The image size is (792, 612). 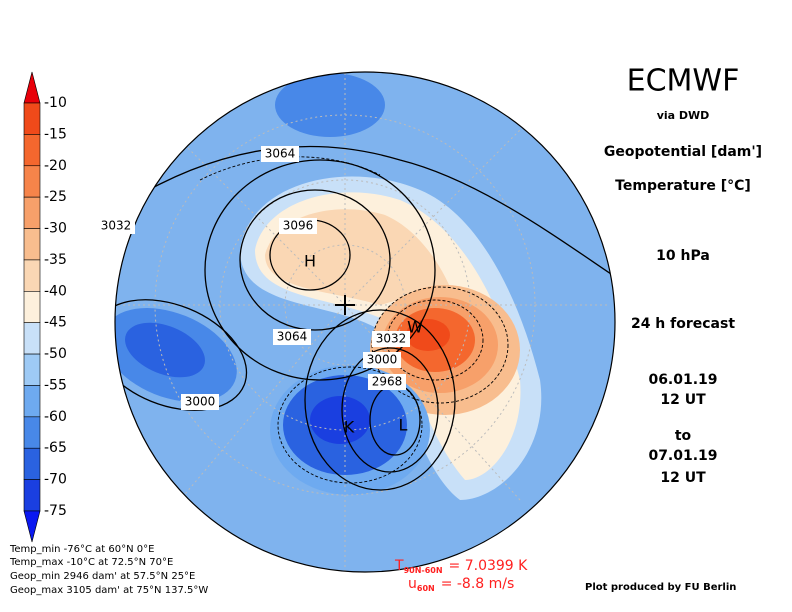 What do you see at coordinates (55, 511) in the screenshot?
I see `colorbar-label: -75` at bounding box center [55, 511].